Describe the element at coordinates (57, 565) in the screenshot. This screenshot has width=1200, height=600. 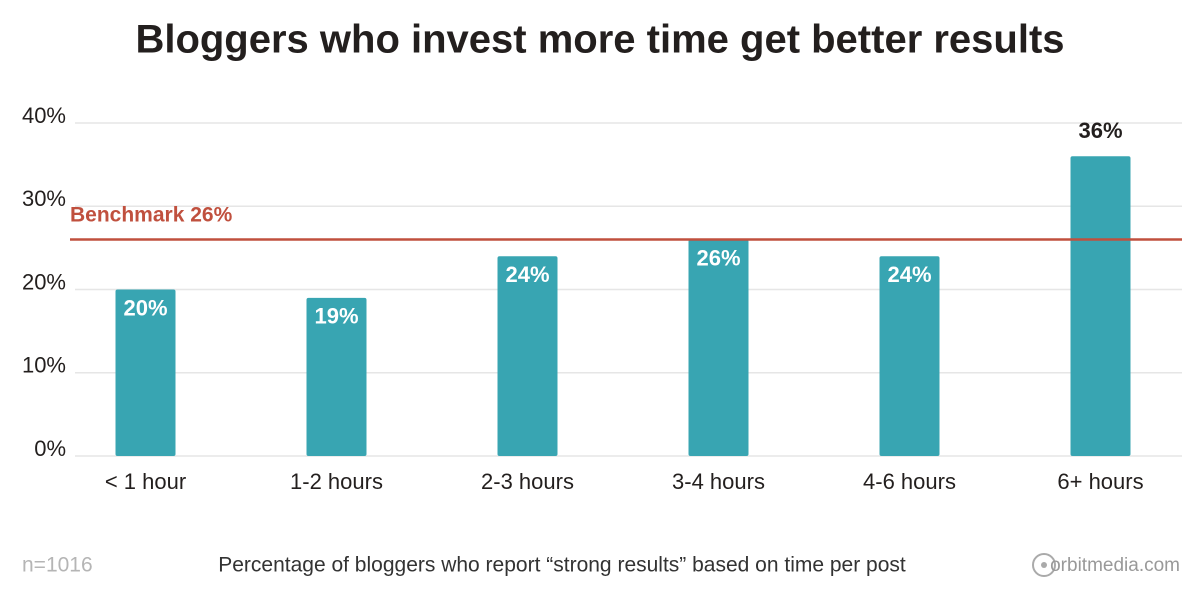
I see `sample-note: n=1016` at that location.